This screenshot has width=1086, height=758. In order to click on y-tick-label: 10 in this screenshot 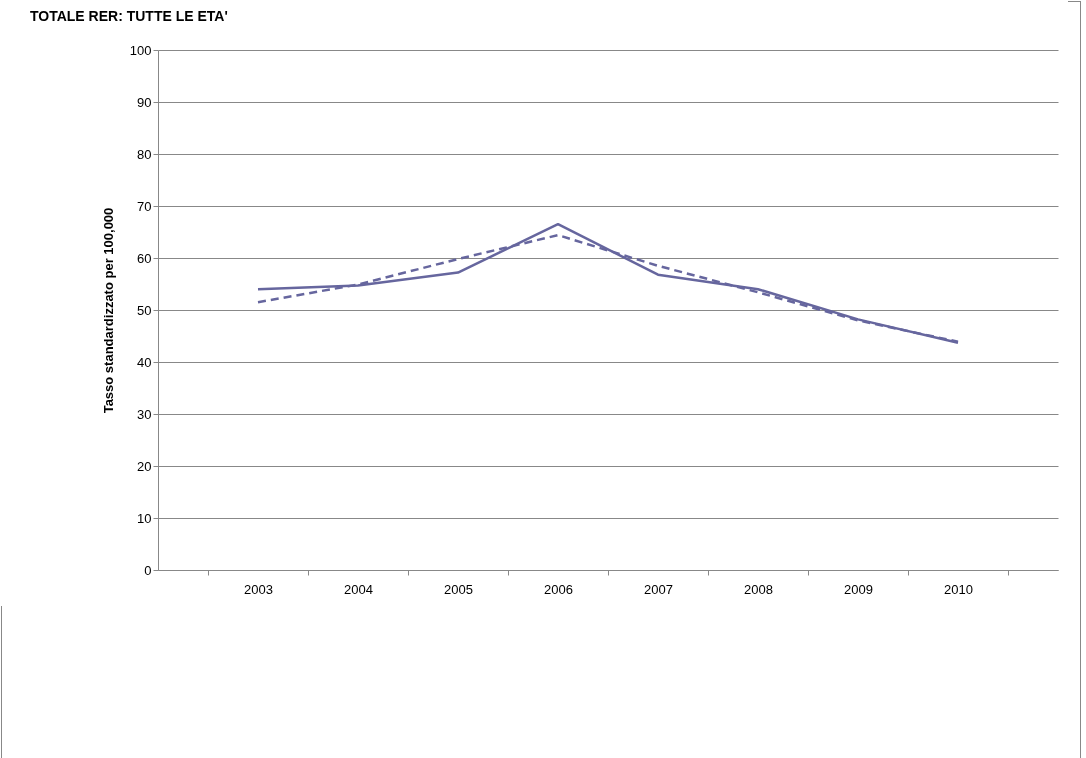, I will do `click(144, 518)`.